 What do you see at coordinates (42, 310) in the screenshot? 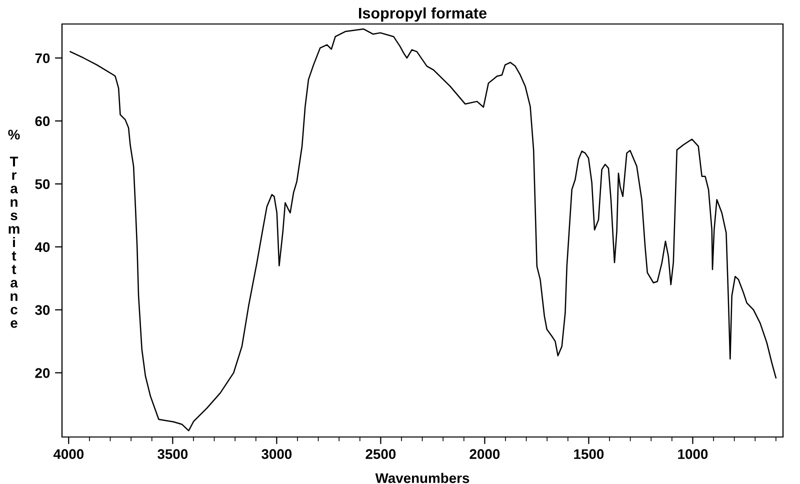
I see `y-tick-label: 30` at bounding box center [42, 310].